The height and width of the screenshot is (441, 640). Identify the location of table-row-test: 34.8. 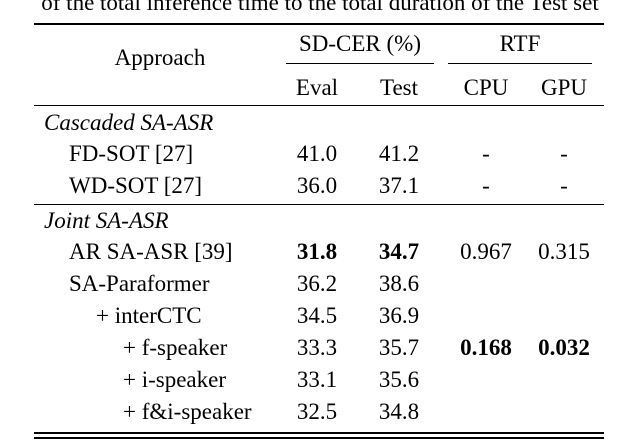
(399, 411).